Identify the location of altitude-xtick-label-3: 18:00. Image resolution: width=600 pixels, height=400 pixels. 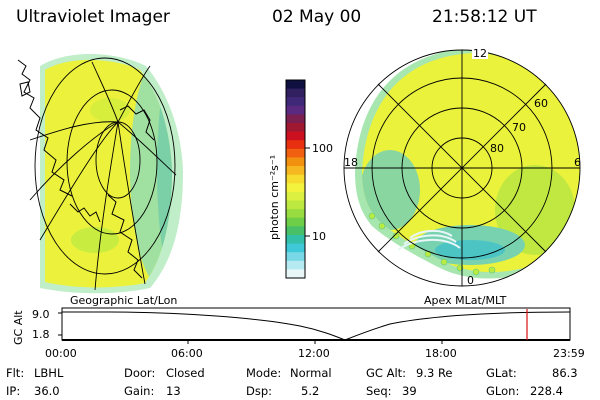
(441, 353).